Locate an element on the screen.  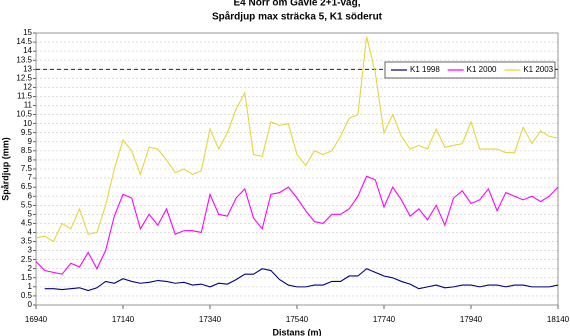
y-tick-label: 14.5 is located at coordinates (24, 41).